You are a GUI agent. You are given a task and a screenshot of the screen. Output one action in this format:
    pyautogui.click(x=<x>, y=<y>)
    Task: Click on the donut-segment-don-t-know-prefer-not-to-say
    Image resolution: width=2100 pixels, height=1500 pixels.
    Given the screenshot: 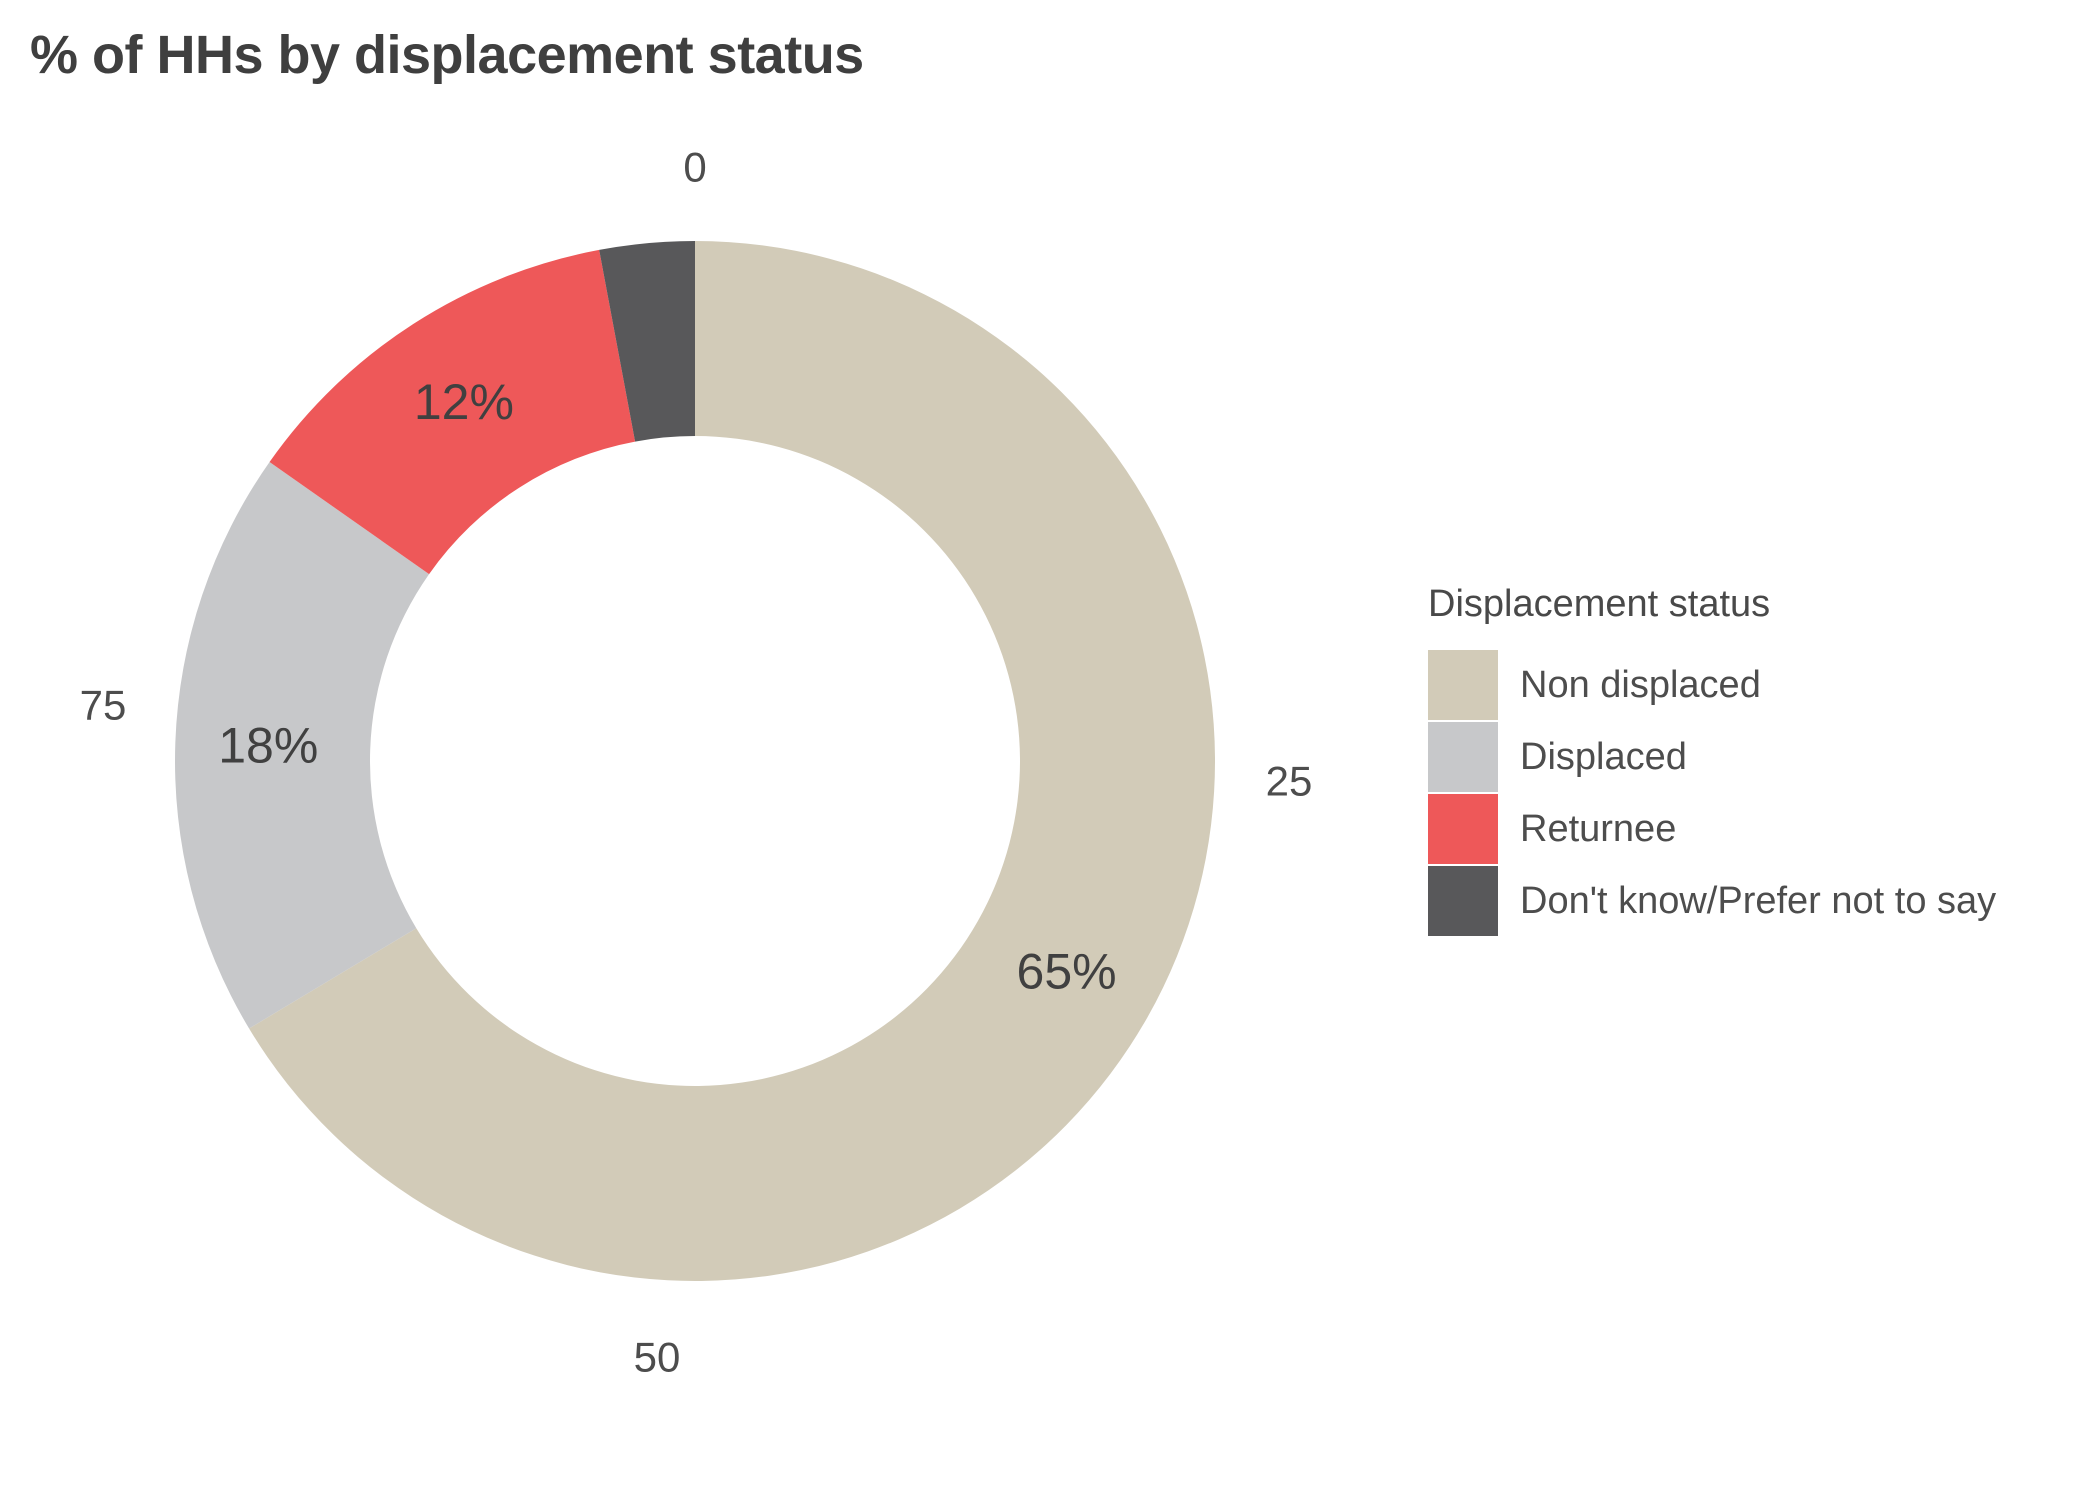 What is the action you would take?
    pyautogui.click(x=647, y=341)
    